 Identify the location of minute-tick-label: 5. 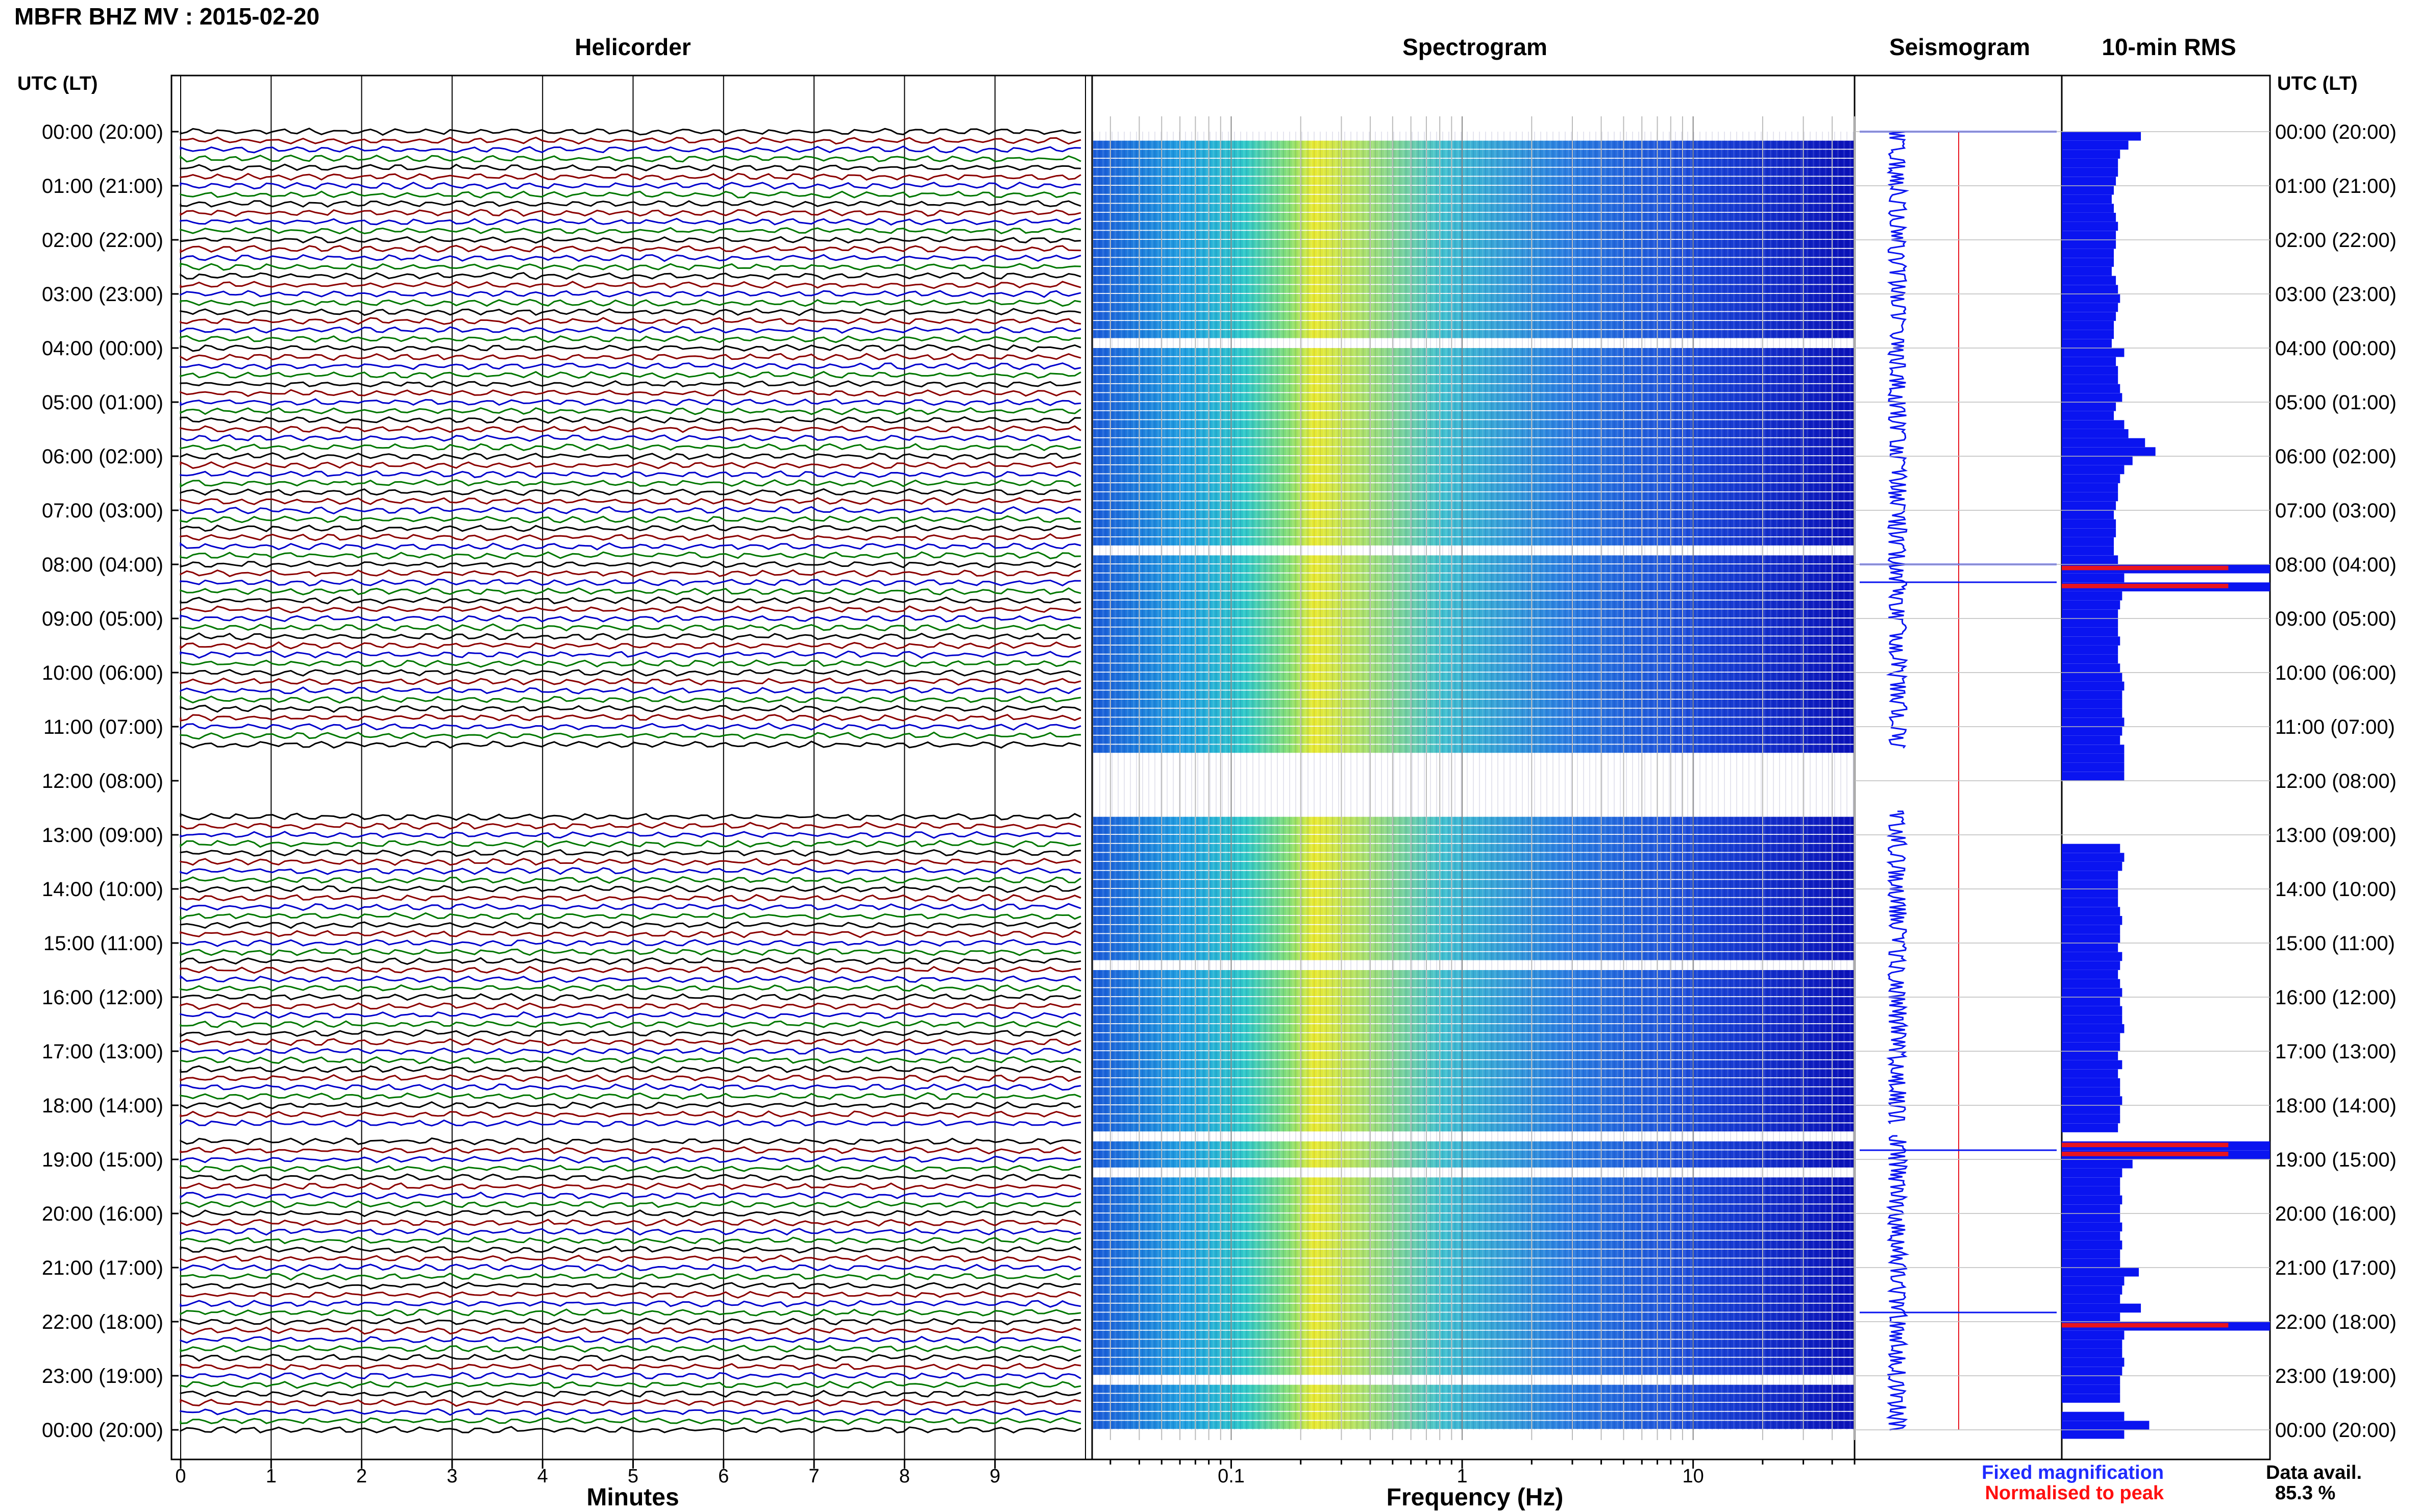
(633, 1476).